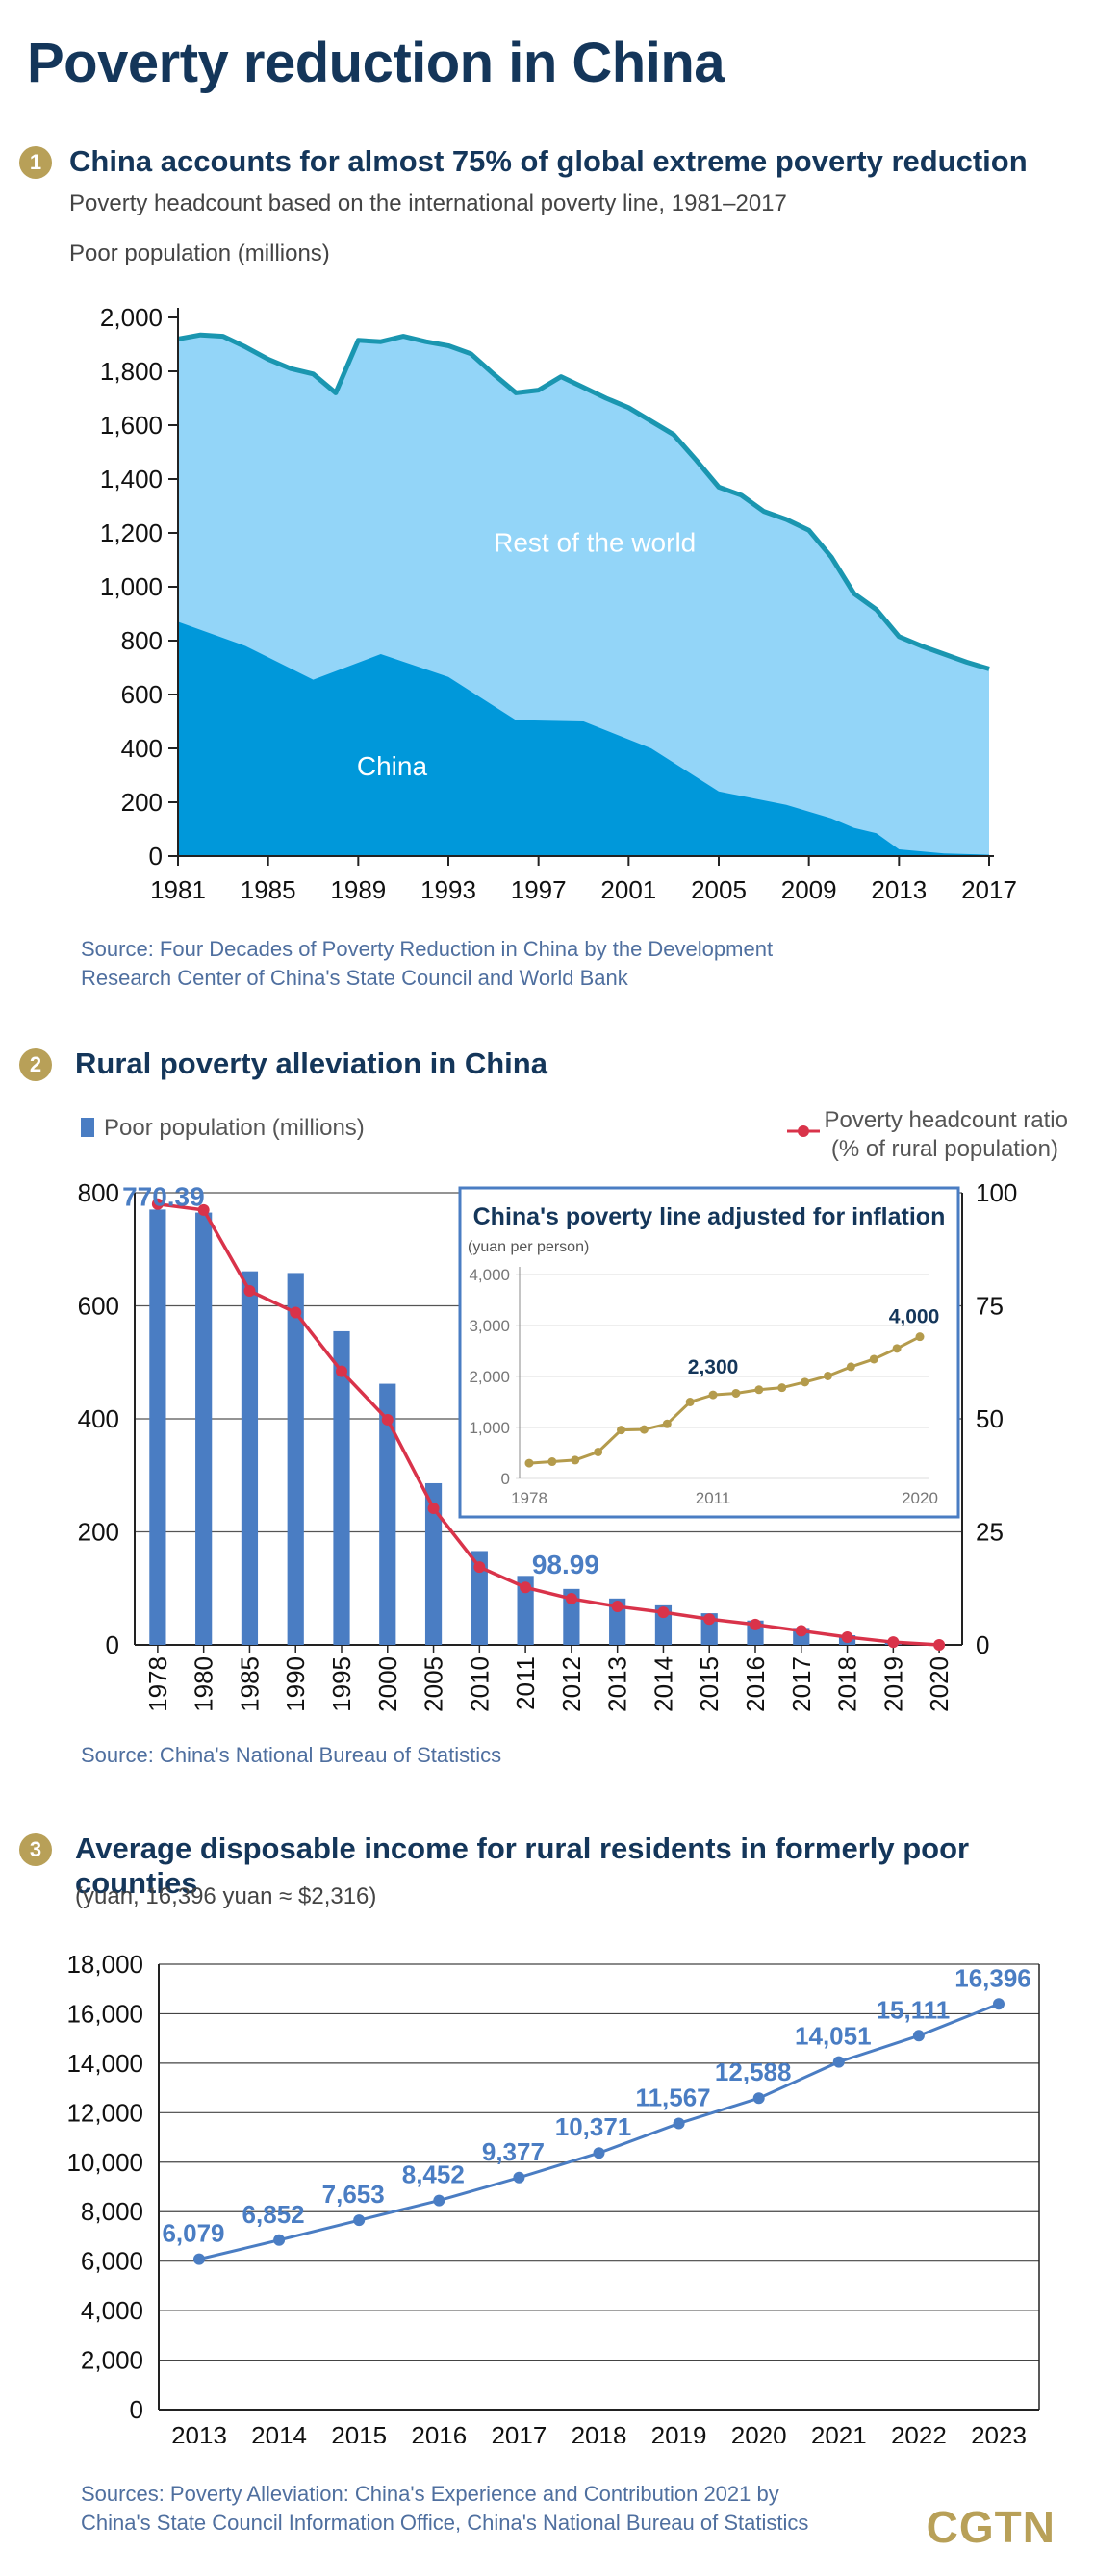  Describe the element at coordinates (98, 1532) in the screenshot. I see `y-left-tick-label: 200` at that location.